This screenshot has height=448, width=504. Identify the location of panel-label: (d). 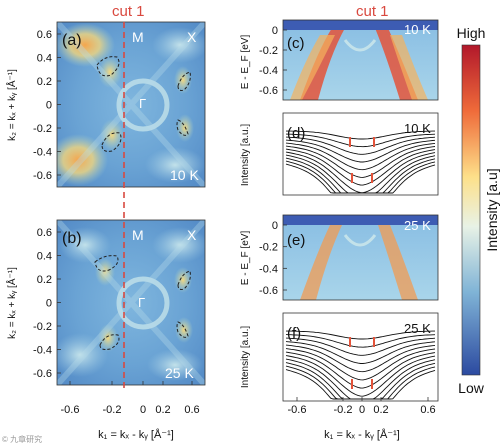
(296, 133).